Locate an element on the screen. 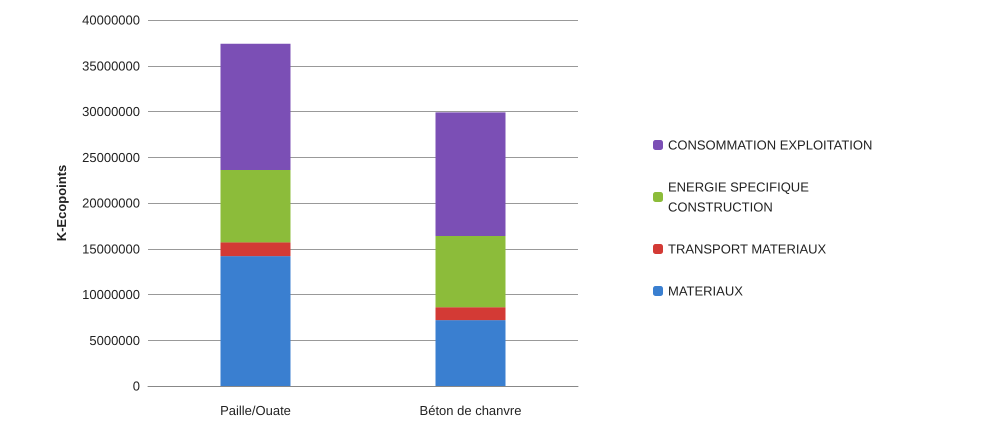  y-axis-title: K-Ecopoints is located at coordinates (61, 203).